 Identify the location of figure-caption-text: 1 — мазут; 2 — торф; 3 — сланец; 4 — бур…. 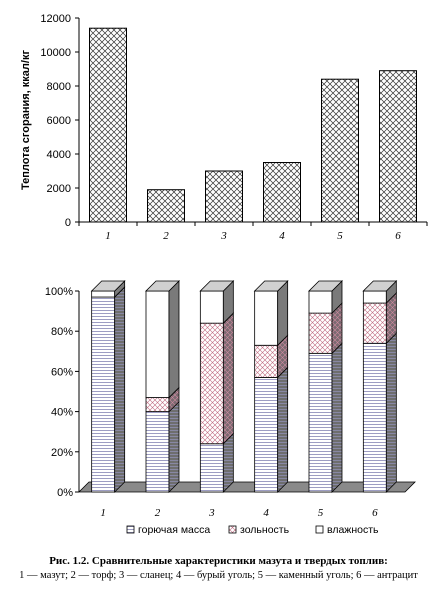
(218, 575).